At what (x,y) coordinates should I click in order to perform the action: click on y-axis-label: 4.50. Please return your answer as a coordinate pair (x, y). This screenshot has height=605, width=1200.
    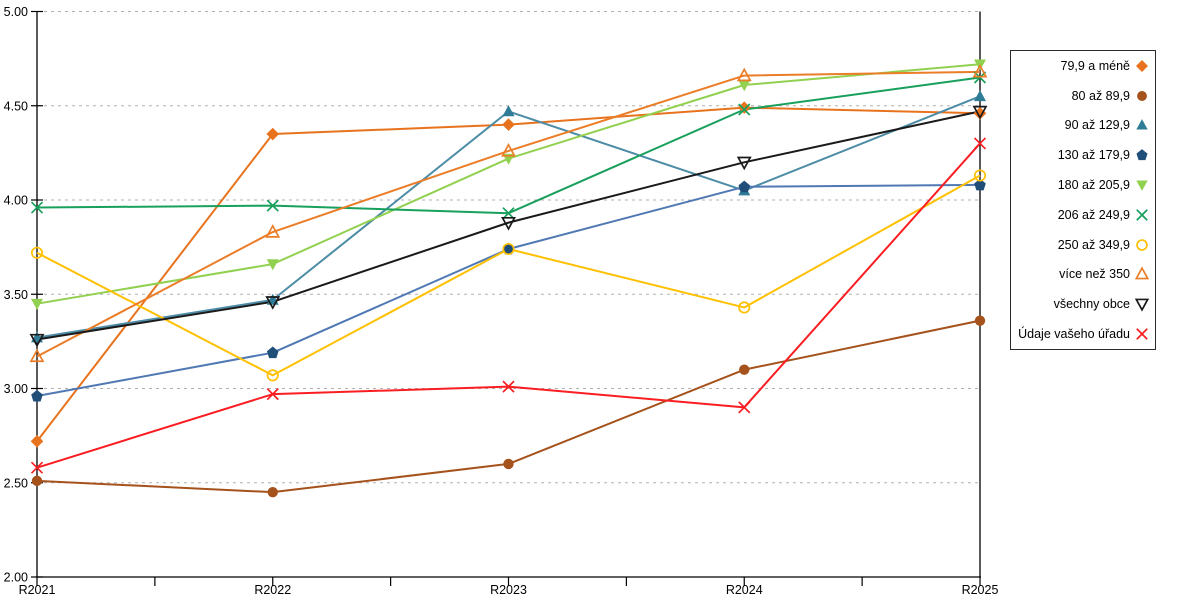
    Looking at the image, I should click on (16, 106).